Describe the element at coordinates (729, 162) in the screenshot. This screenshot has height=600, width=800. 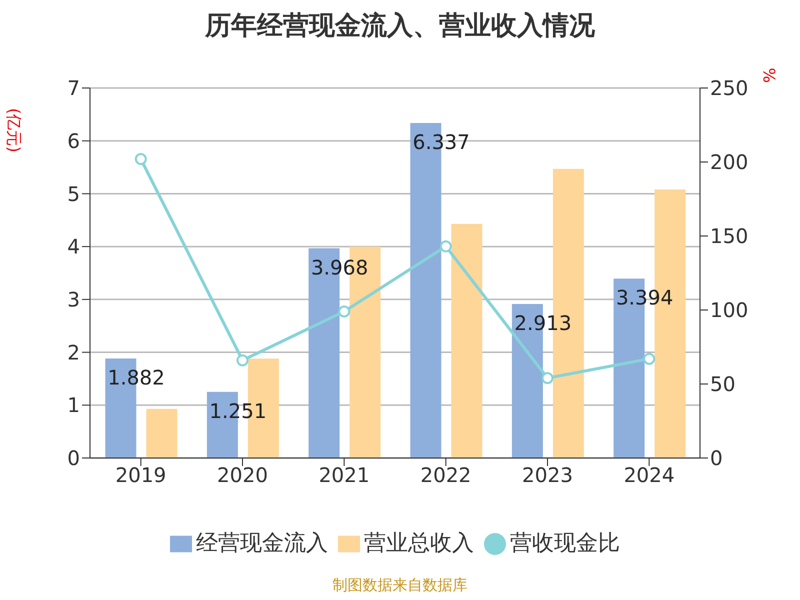
I see `y2-tick-label: 200` at that location.